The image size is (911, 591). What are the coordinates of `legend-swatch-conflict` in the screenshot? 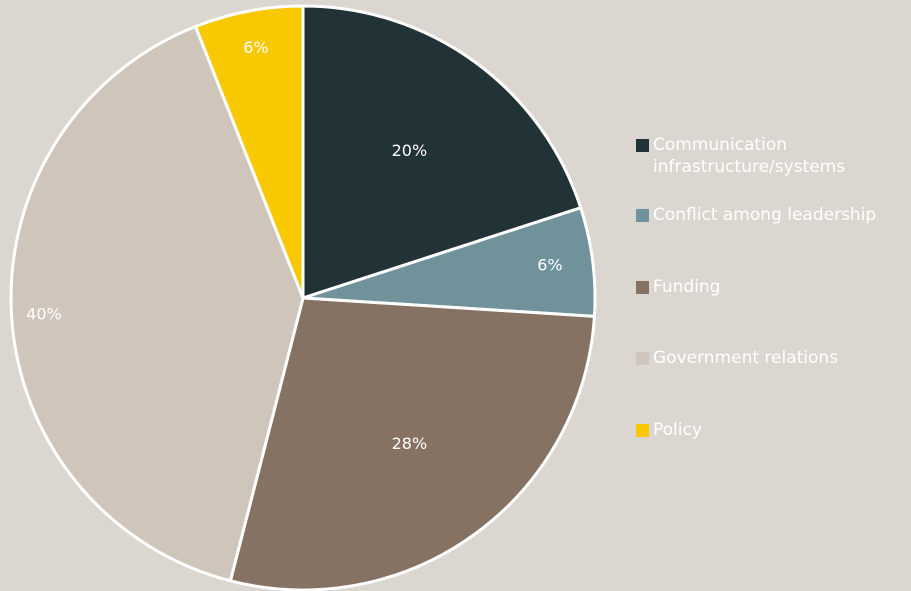 It's located at (642, 215).